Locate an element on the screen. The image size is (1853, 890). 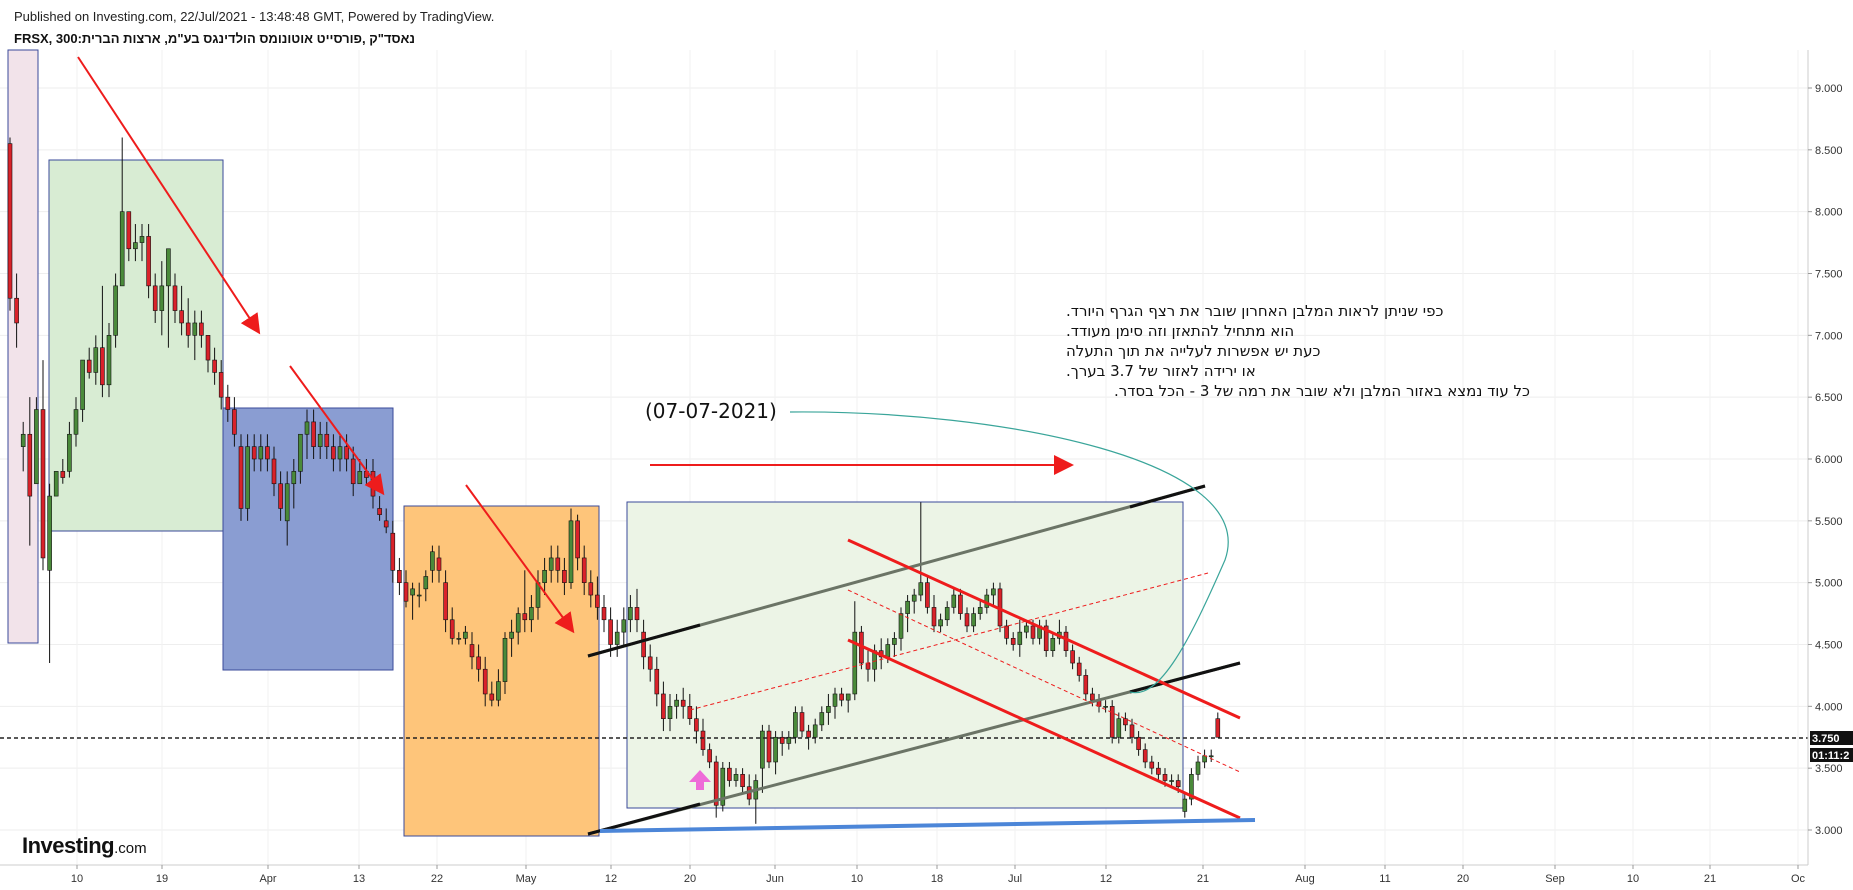
y-tick-label: 5.500 is located at coordinates (1829, 522).